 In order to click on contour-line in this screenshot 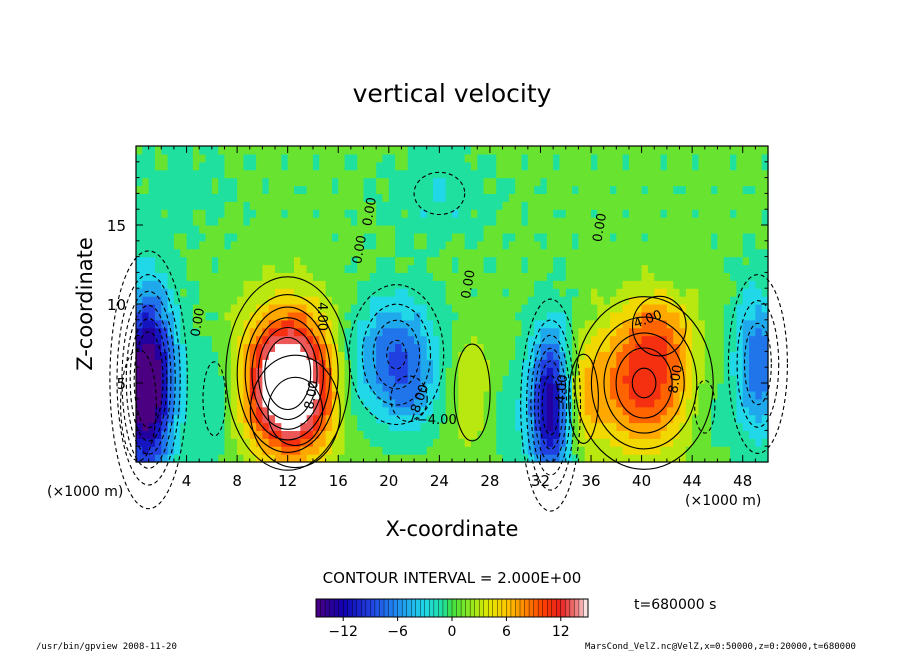, I will do `click(287, 373)`.